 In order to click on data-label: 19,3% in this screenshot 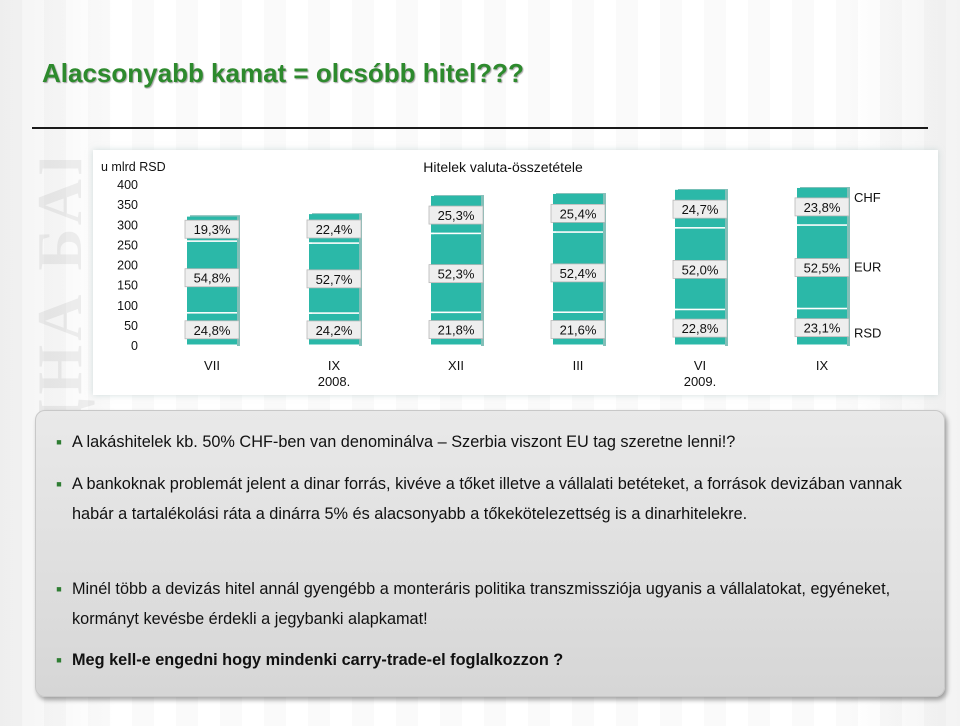, I will do `click(212, 229)`.